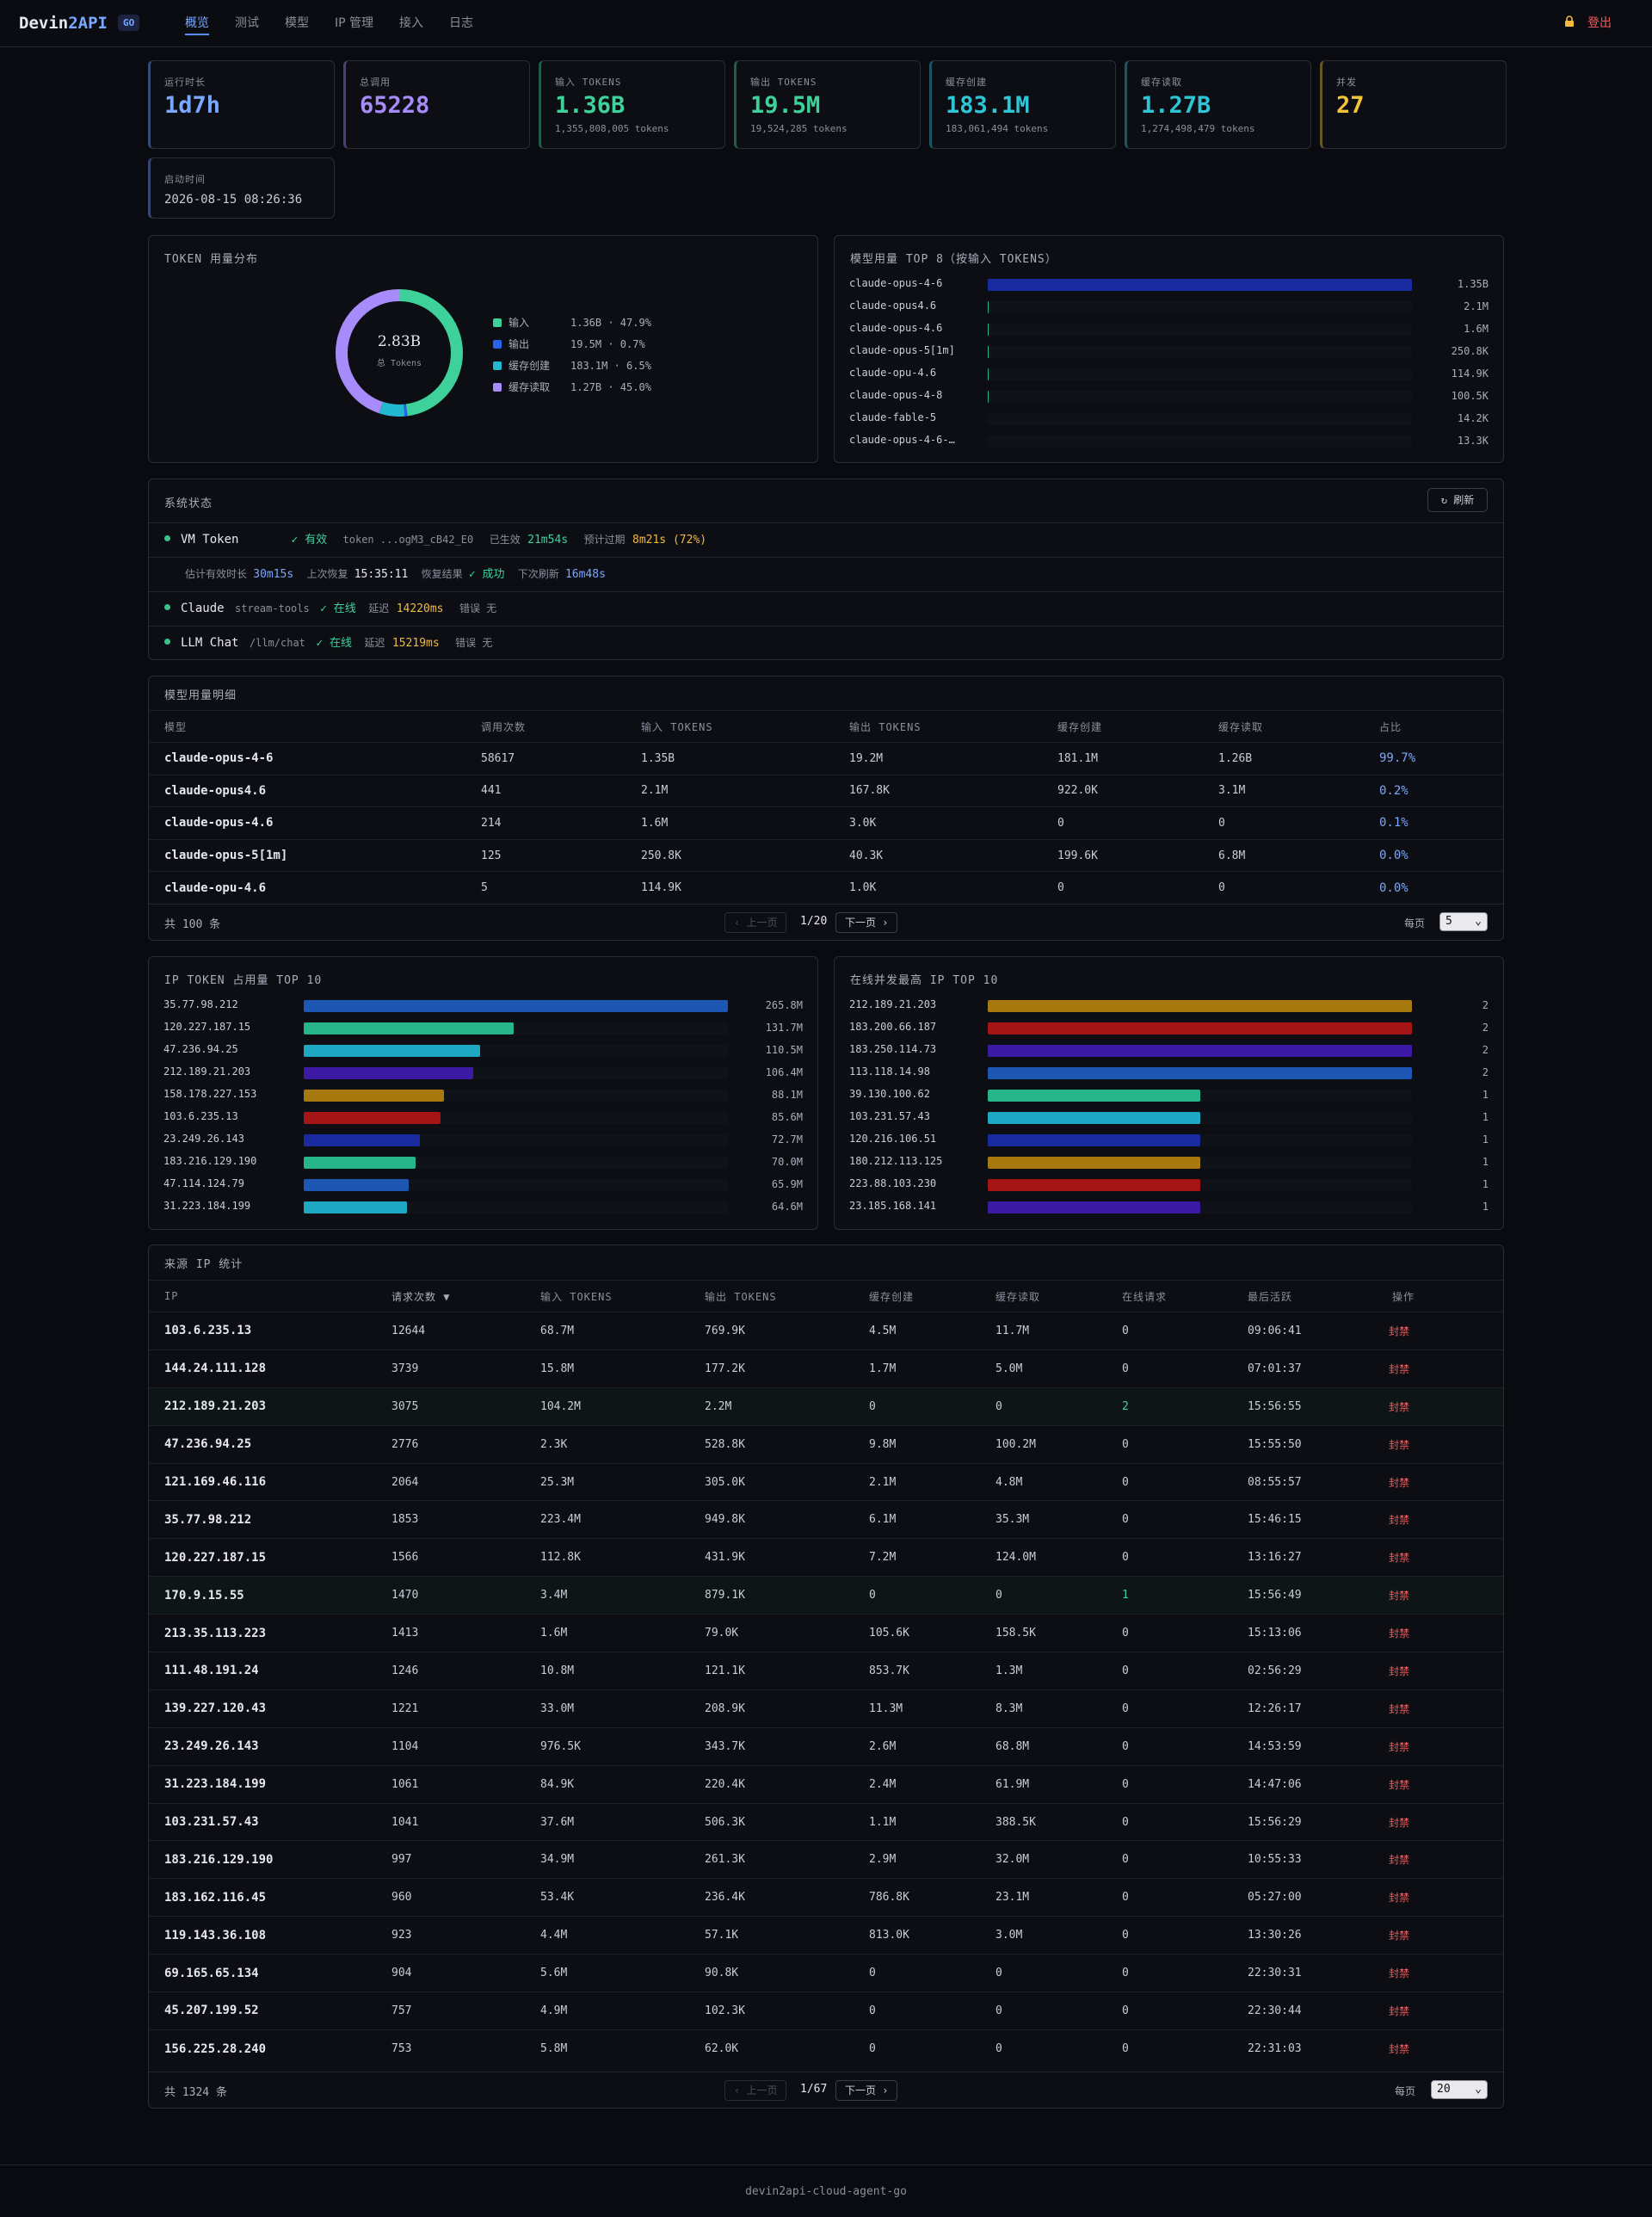 The image size is (1652, 2217). What do you see at coordinates (554, 1444) in the screenshot?
I see `table-cell: 2.3K` at bounding box center [554, 1444].